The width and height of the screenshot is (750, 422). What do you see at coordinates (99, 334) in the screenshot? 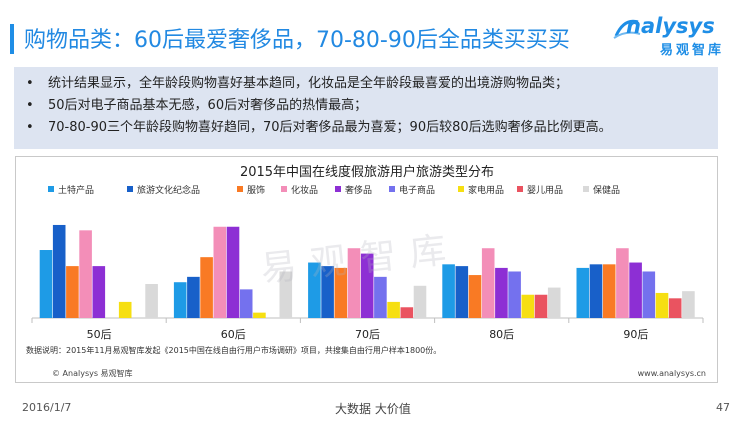
I see `x-tick-label: 50后` at bounding box center [99, 334].